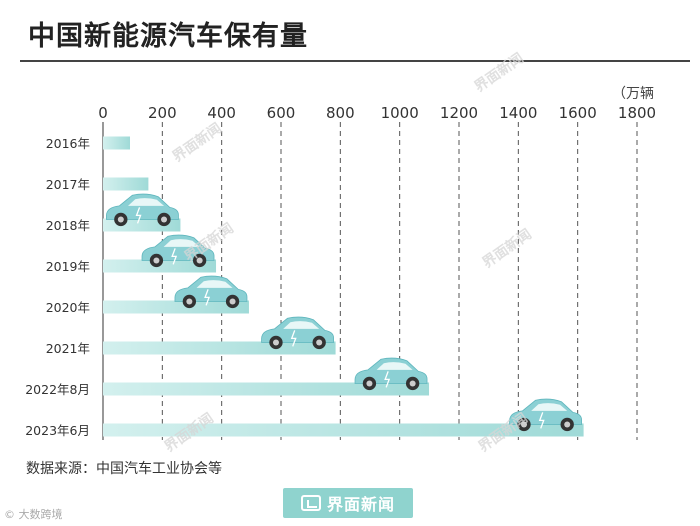 The height and width of the screenshot is (526, 700). Describe the element at coordinates (57, 389) in the screenshot. I see `category-label: 2022年8月` at that location.